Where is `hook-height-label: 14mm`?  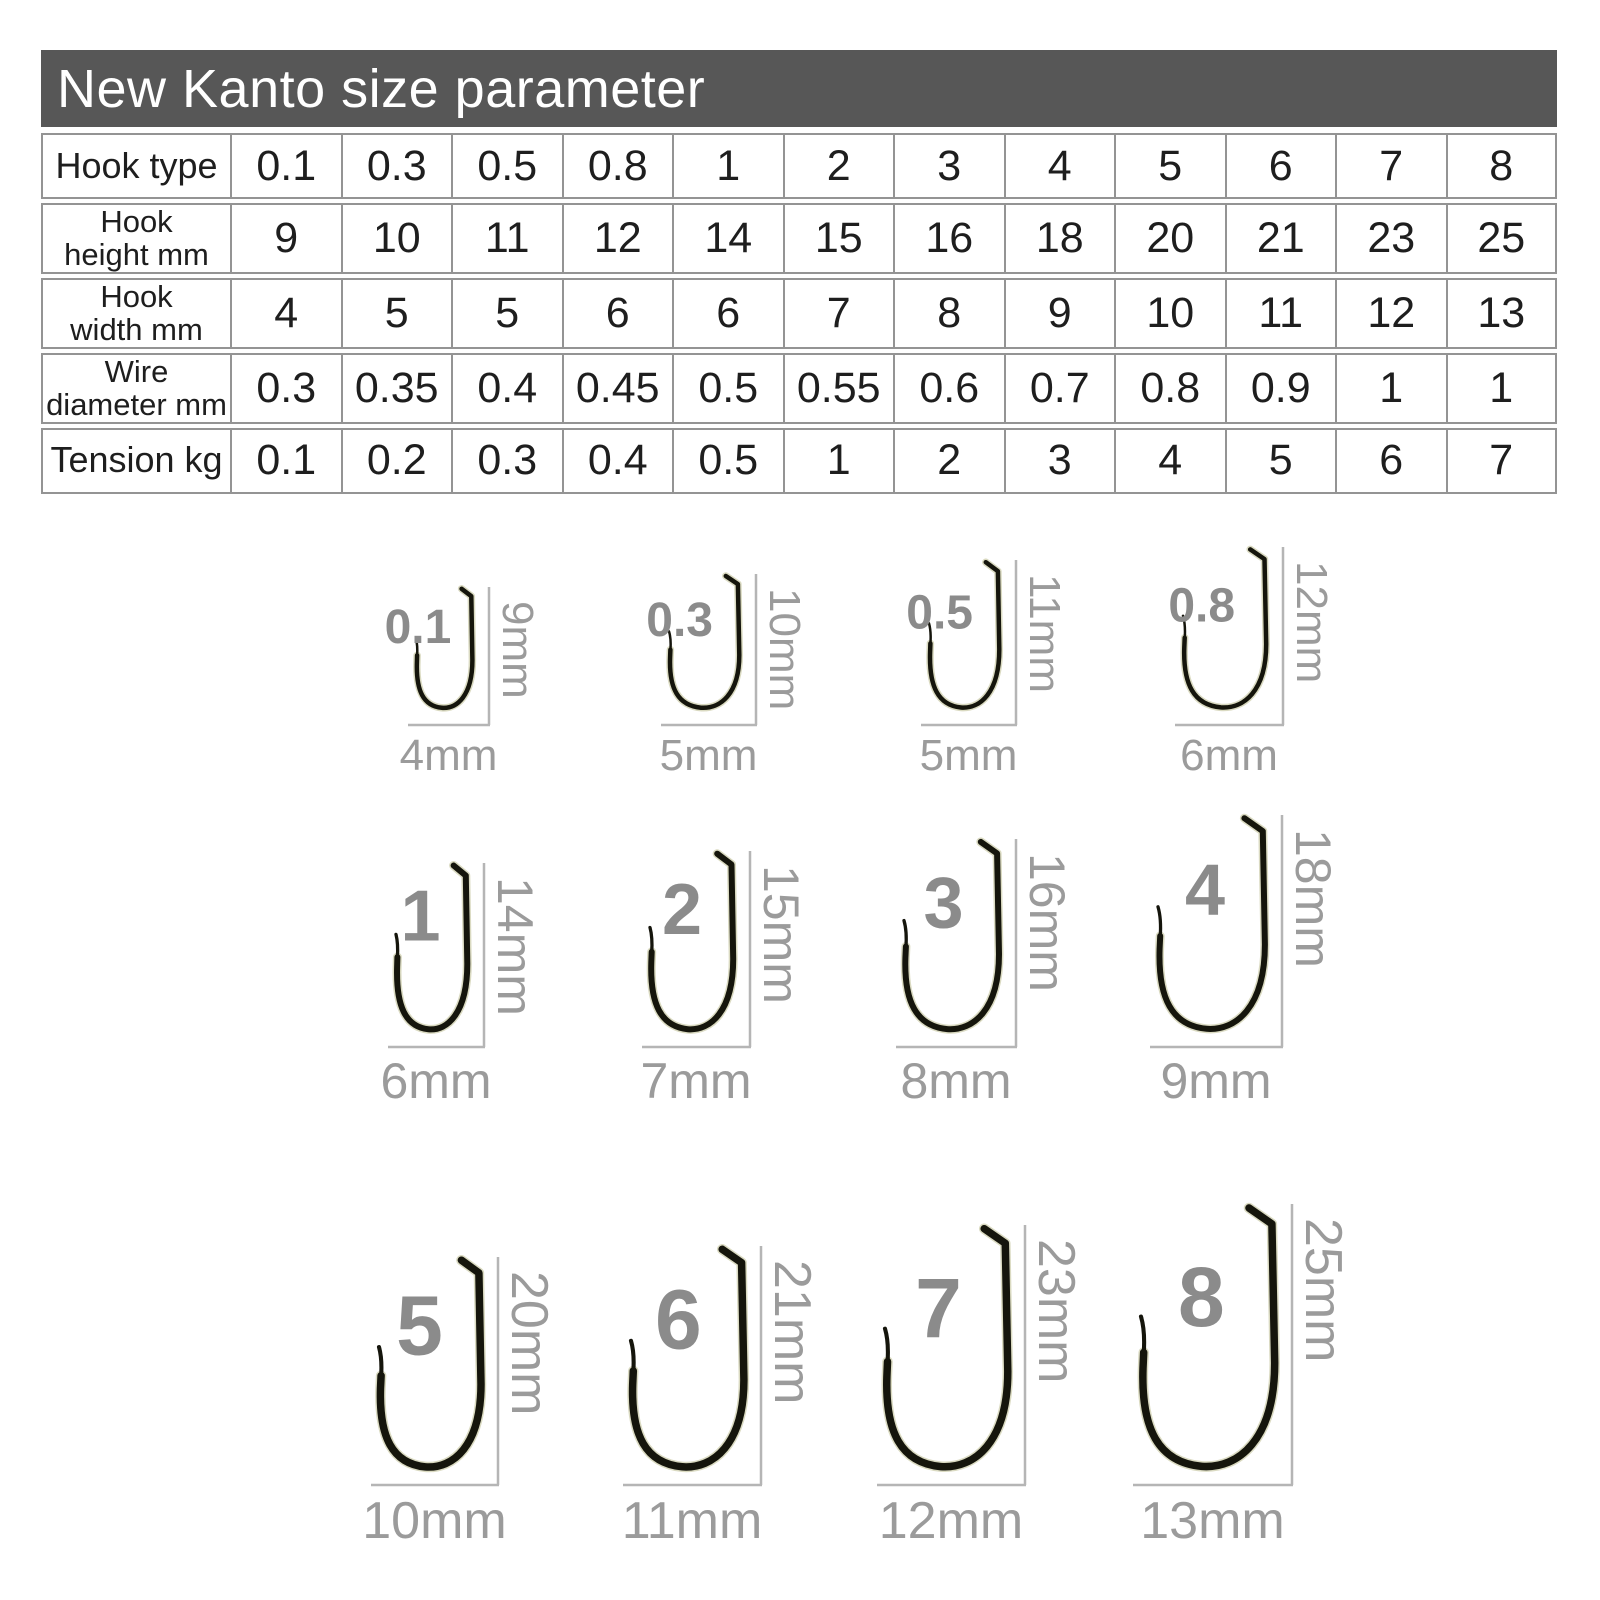
hook-height-label: 14mm is located at coordinates (515, 946).